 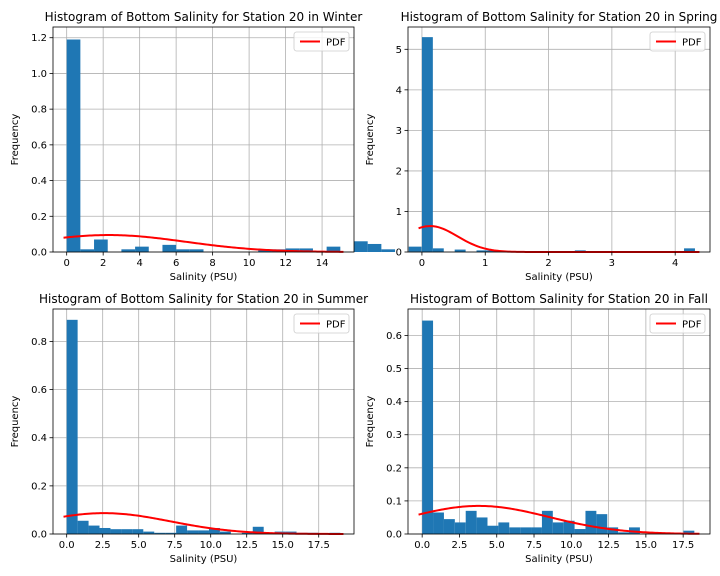 I want to click on y-tick-label: 0.8, so click(x=39, y=342).